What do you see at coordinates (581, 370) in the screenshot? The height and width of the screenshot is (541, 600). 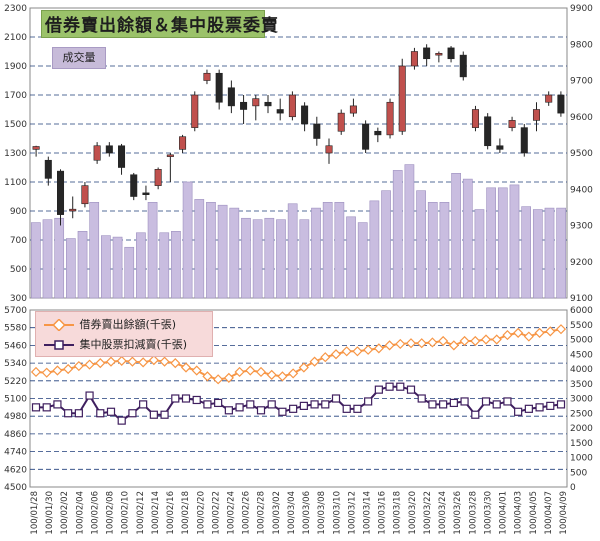 I see `y-right-tick-label-bottom: 4000` at bounding box center [581, 370].